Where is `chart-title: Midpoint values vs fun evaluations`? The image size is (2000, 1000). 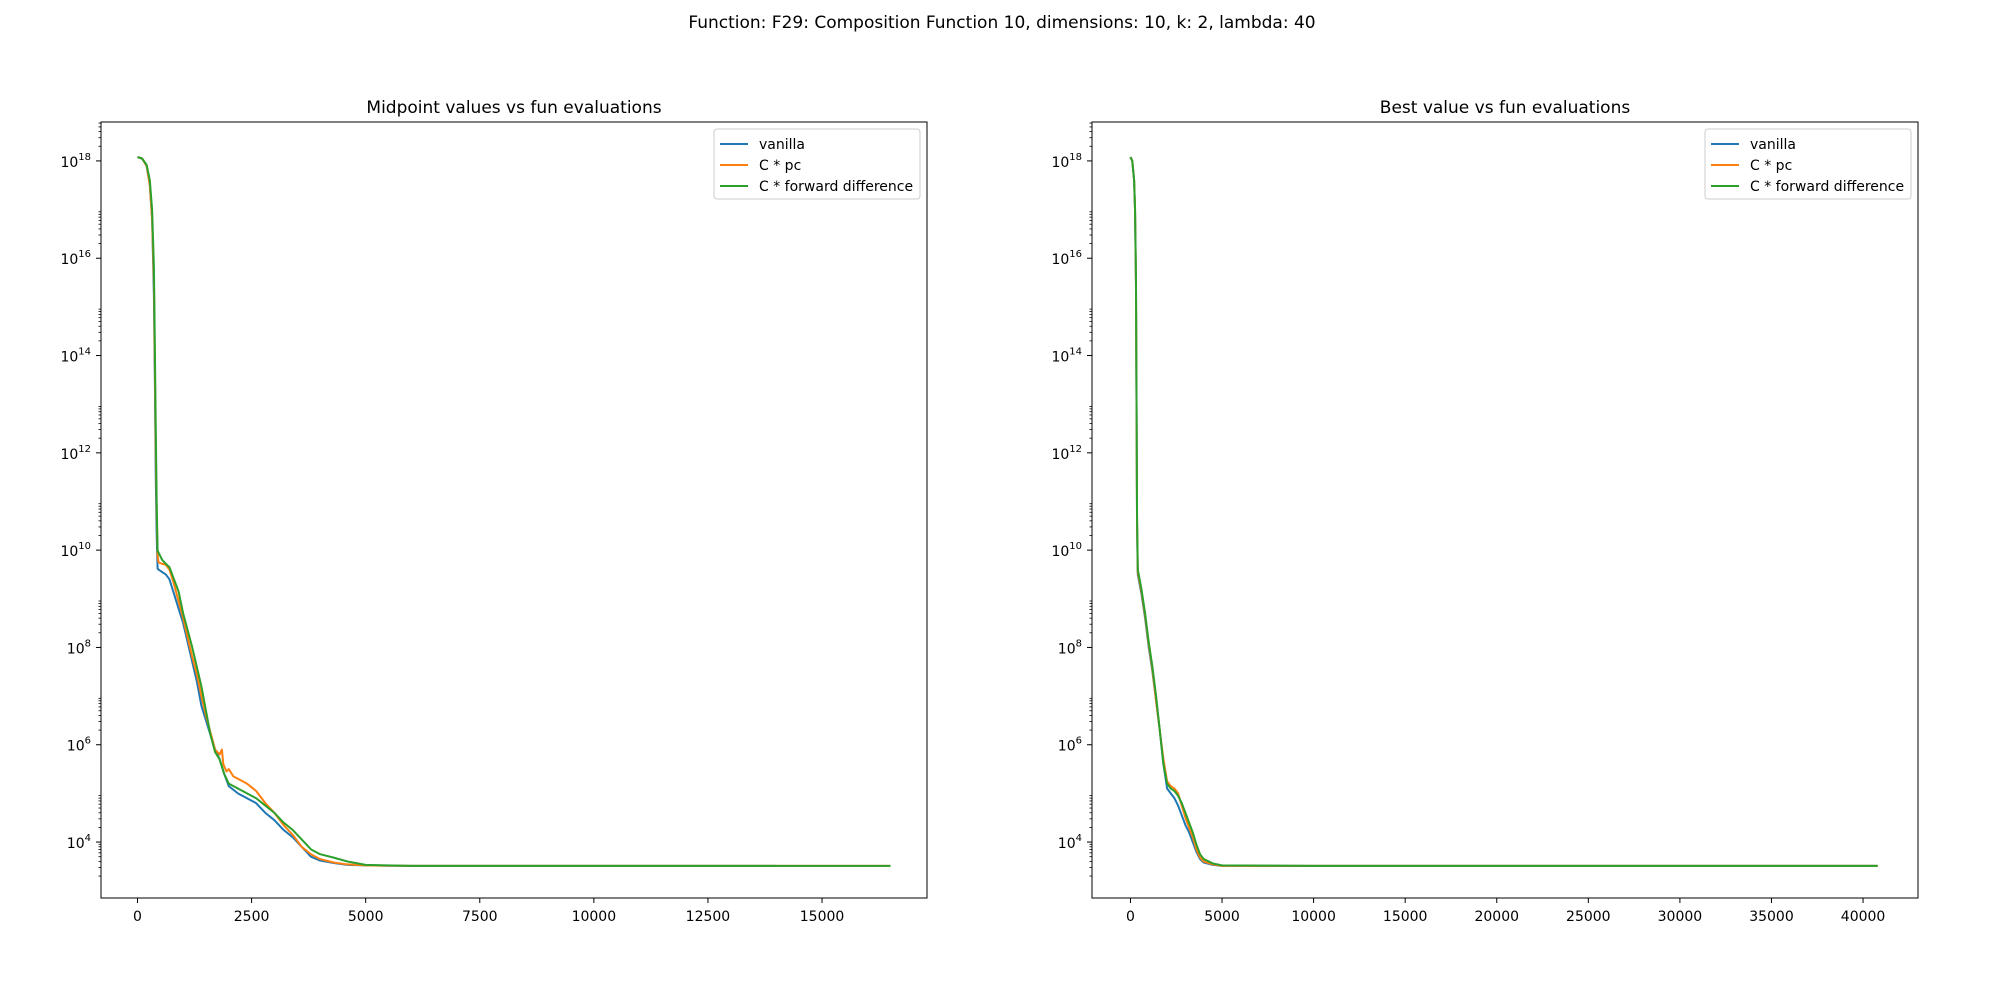
chart-title: Midpoint values vs fun evaluations is located at coordinates (513, 108).